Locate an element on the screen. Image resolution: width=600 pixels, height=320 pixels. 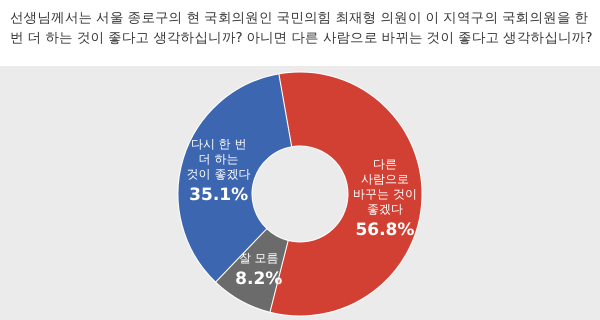
slice-label: 잘 모름 is located at coordinates (258, 257).